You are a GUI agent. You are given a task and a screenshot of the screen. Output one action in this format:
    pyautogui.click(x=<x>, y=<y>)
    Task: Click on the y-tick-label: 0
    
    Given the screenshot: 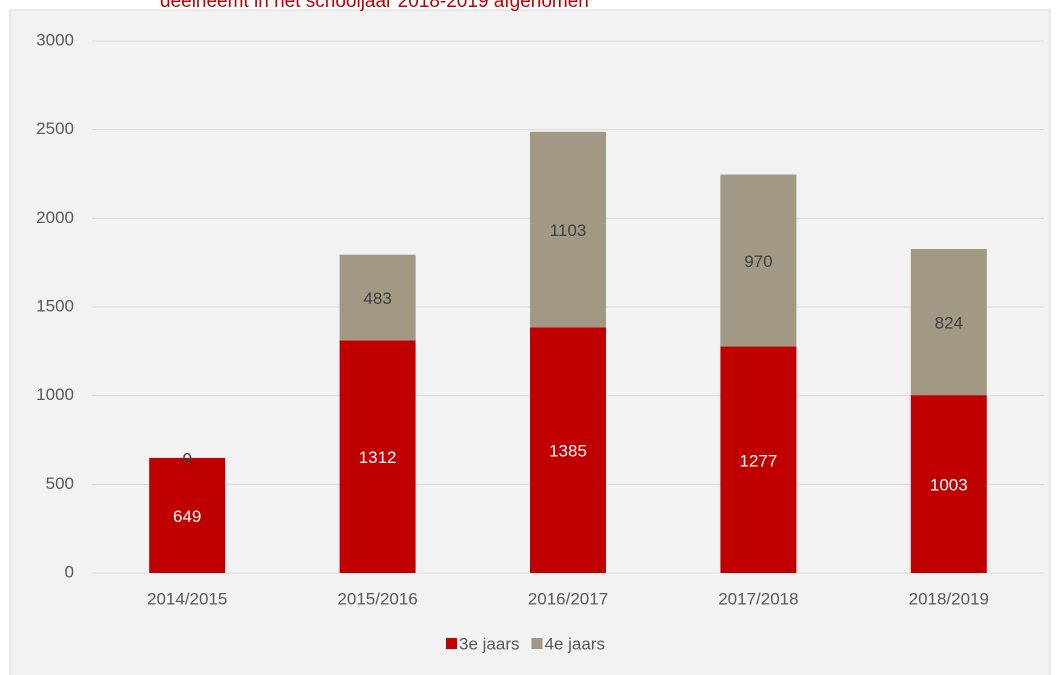 What is the action you would take?
    pyautogui.click(x=69, y=571)
    